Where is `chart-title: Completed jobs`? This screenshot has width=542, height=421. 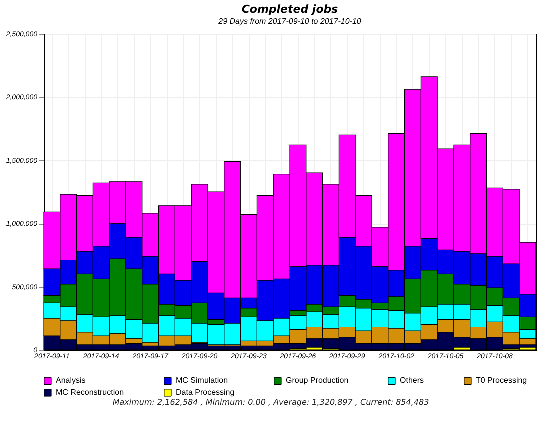
chart-title: Completed jobs is located at coordinates (290, 9).